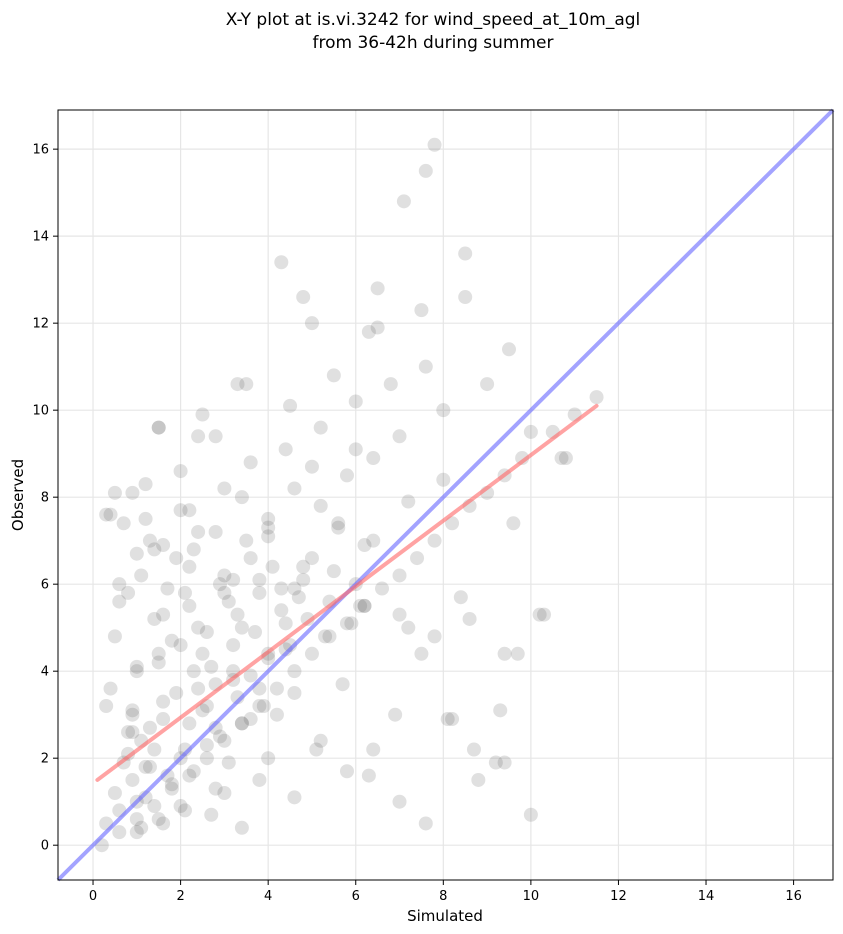 This screenshot has width=843, height=934. Describe the element at coordinates (40, 237) in the screenshot. I see `y-tick-label: 14` at that location.